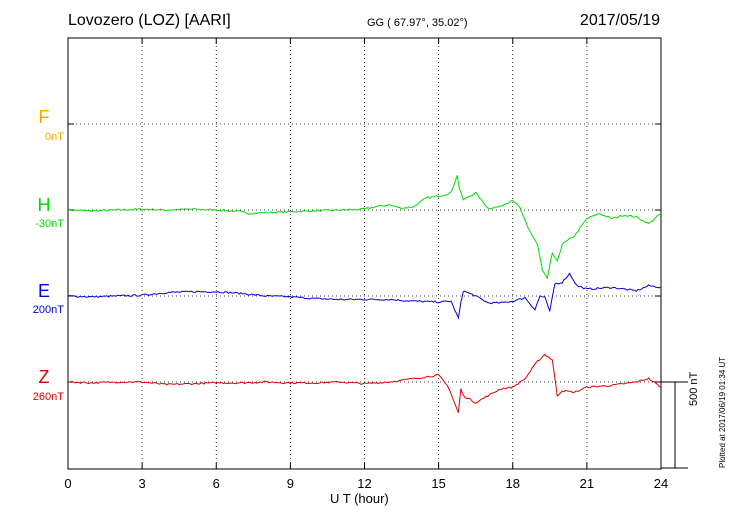  What do you see at coordinates (32, 397) in the screenshot?
I see `component-baseline-z: 260nT` at bounding box center [32, 397].